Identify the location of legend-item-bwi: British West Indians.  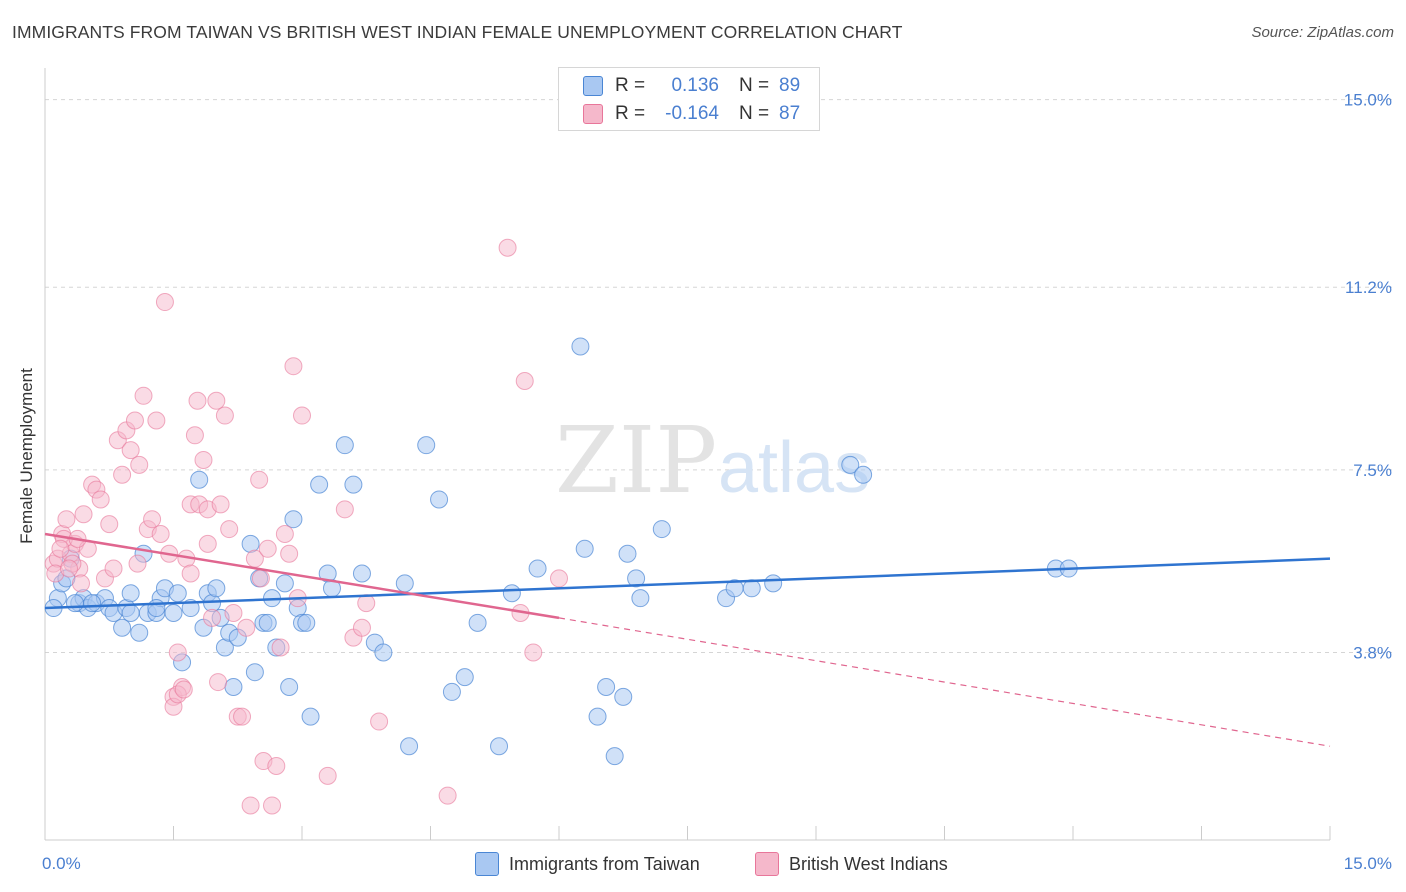
(851, 864).